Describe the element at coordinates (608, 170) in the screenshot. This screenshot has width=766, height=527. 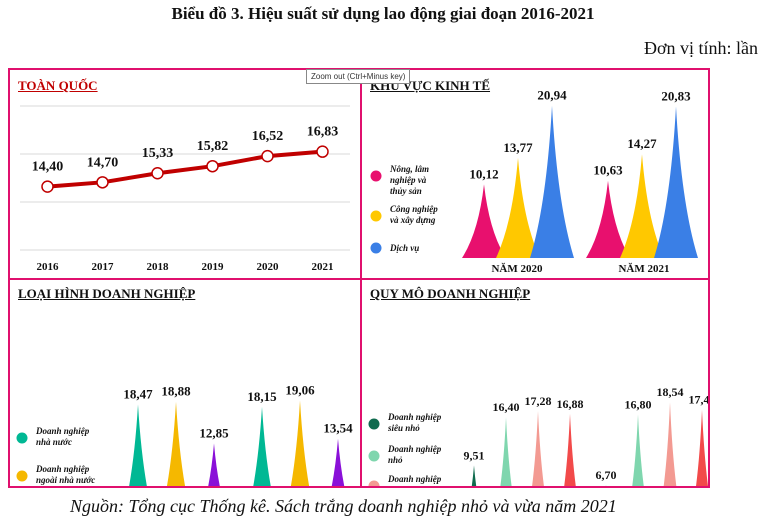
I see `data-label: 10,63` at that location.